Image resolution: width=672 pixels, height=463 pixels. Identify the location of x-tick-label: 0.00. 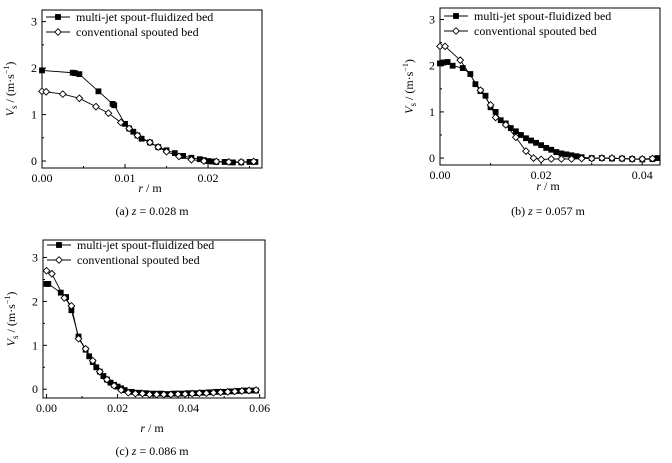
(46, 408).